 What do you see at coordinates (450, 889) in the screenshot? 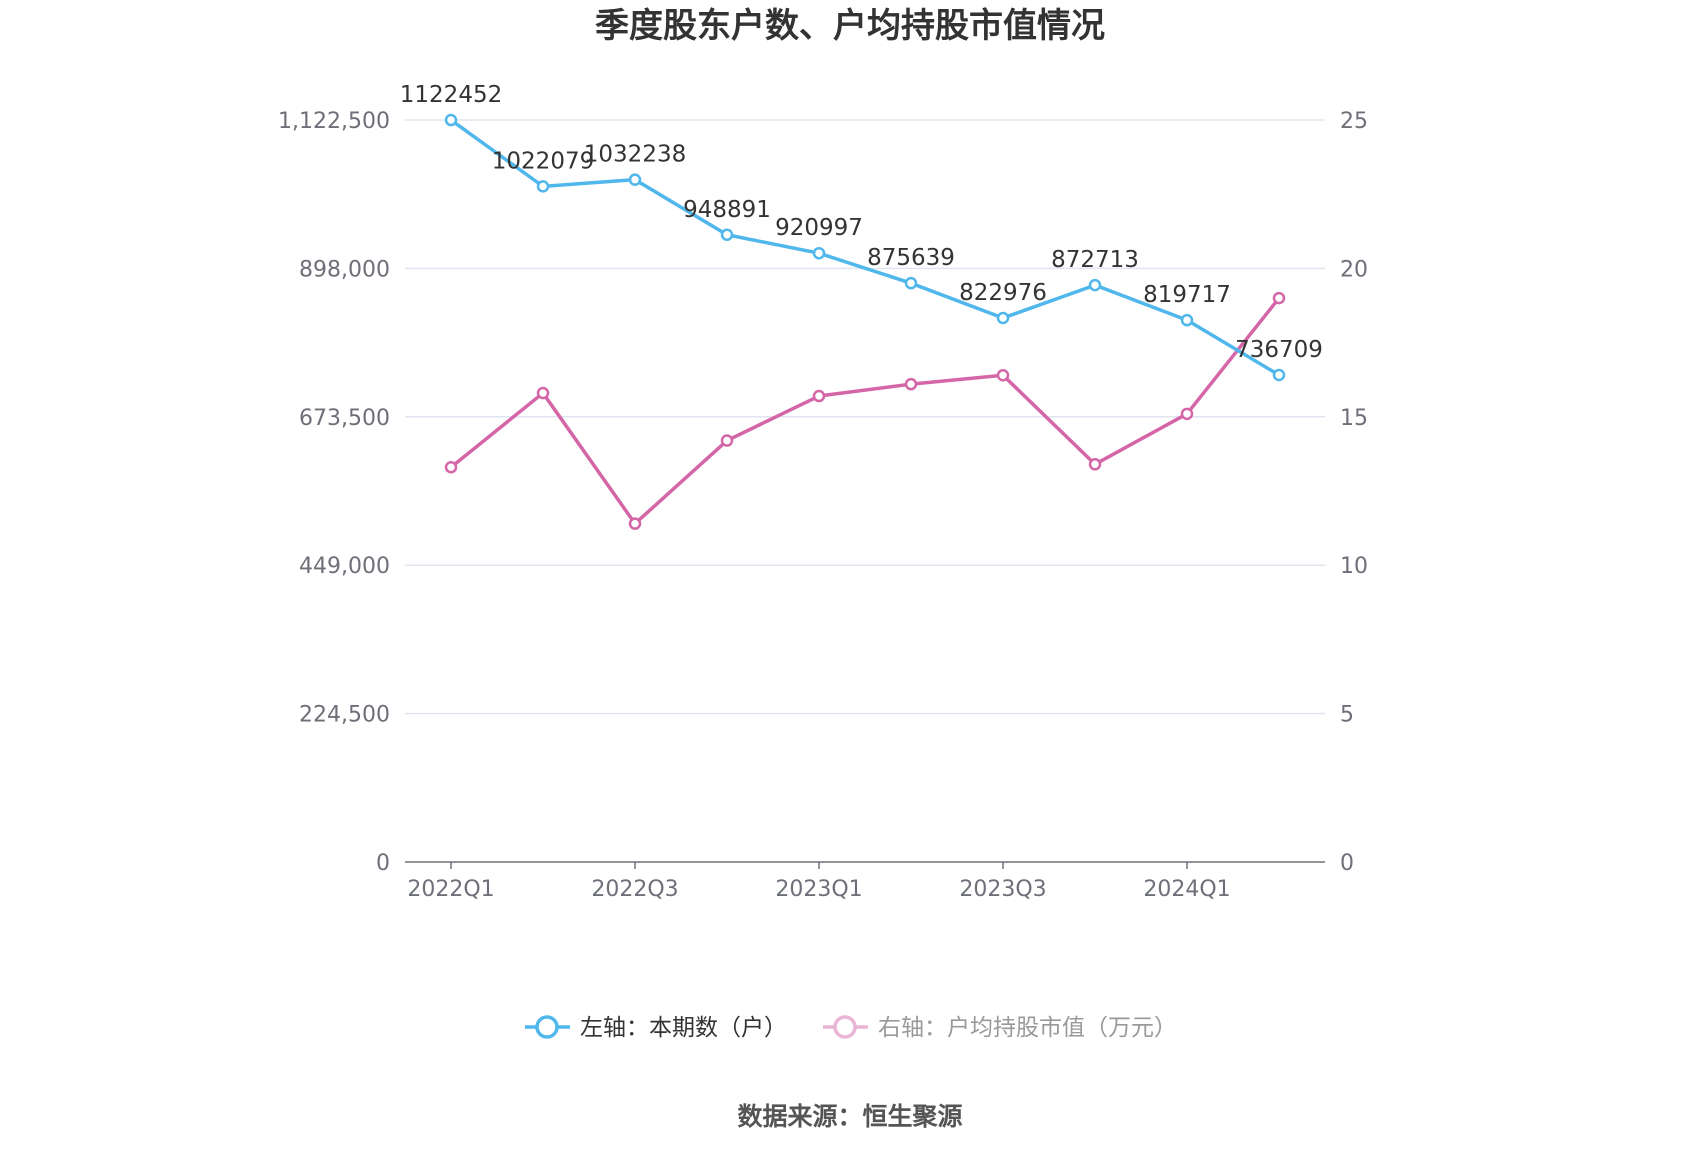
I see `x-tick-label: 2022Q1` at bounding box center [450, 889].